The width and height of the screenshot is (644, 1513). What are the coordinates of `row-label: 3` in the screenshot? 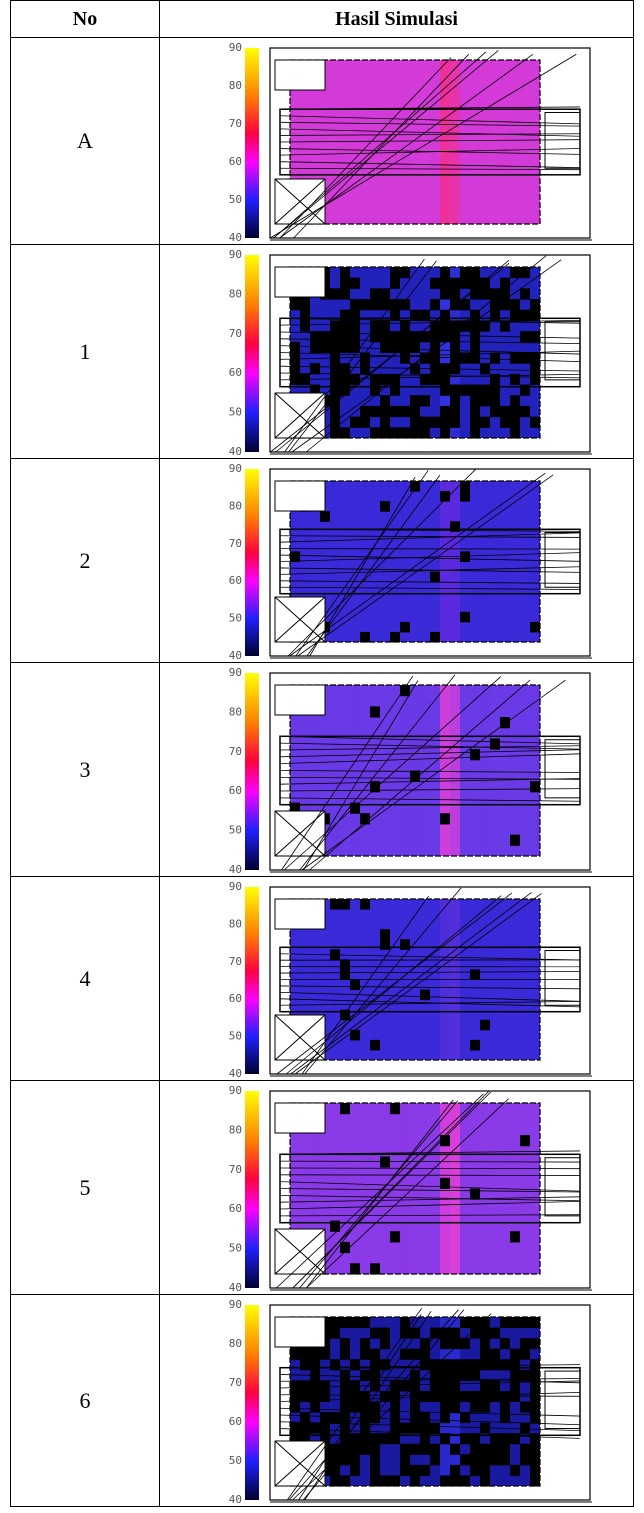 It's located at (85, 769).